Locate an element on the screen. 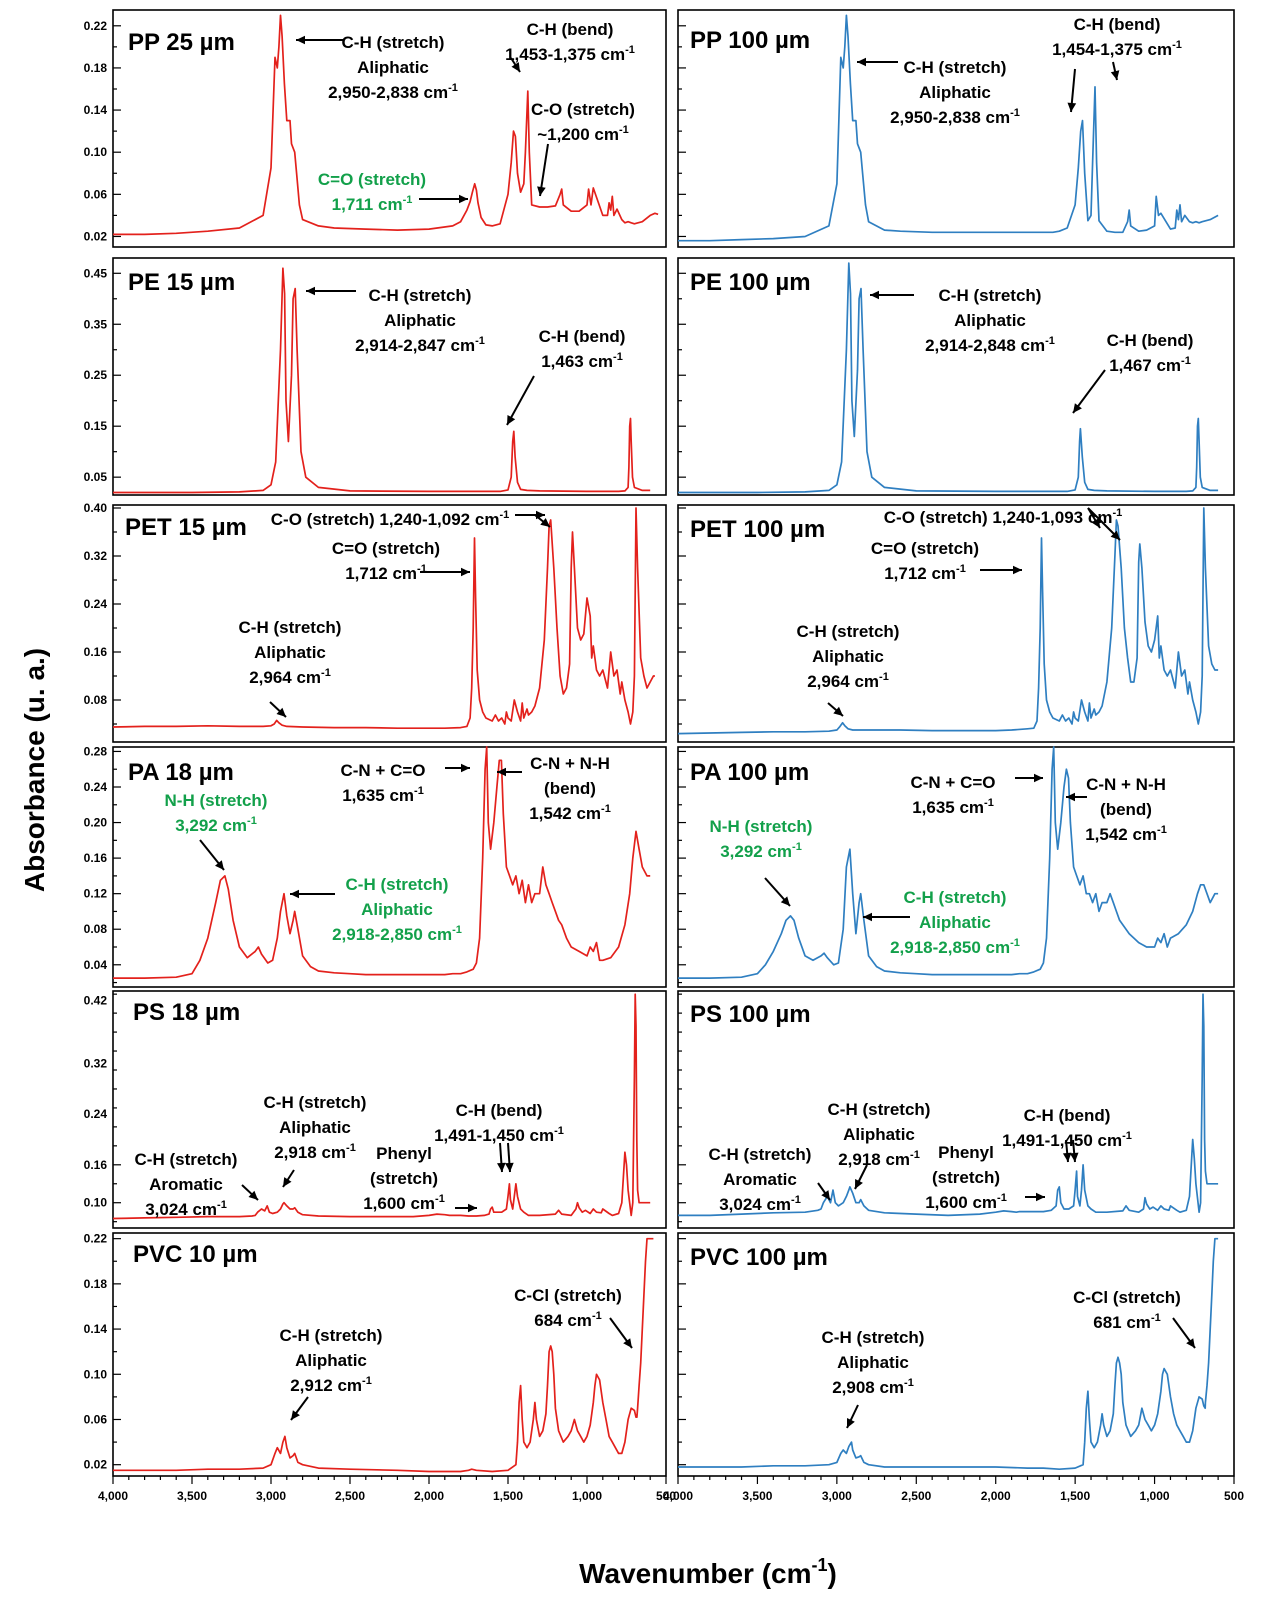 The image size is (1264, 1597). peak-annotation: C-H (stretch) Aliphatic 2,964 cm-1 is located at coordinates (290, 652).